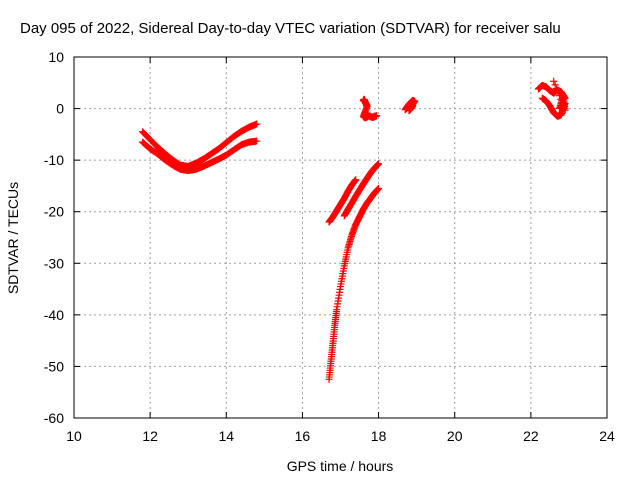  I want to click on x-axis-label: GPS time / hours, so click(340, 466).